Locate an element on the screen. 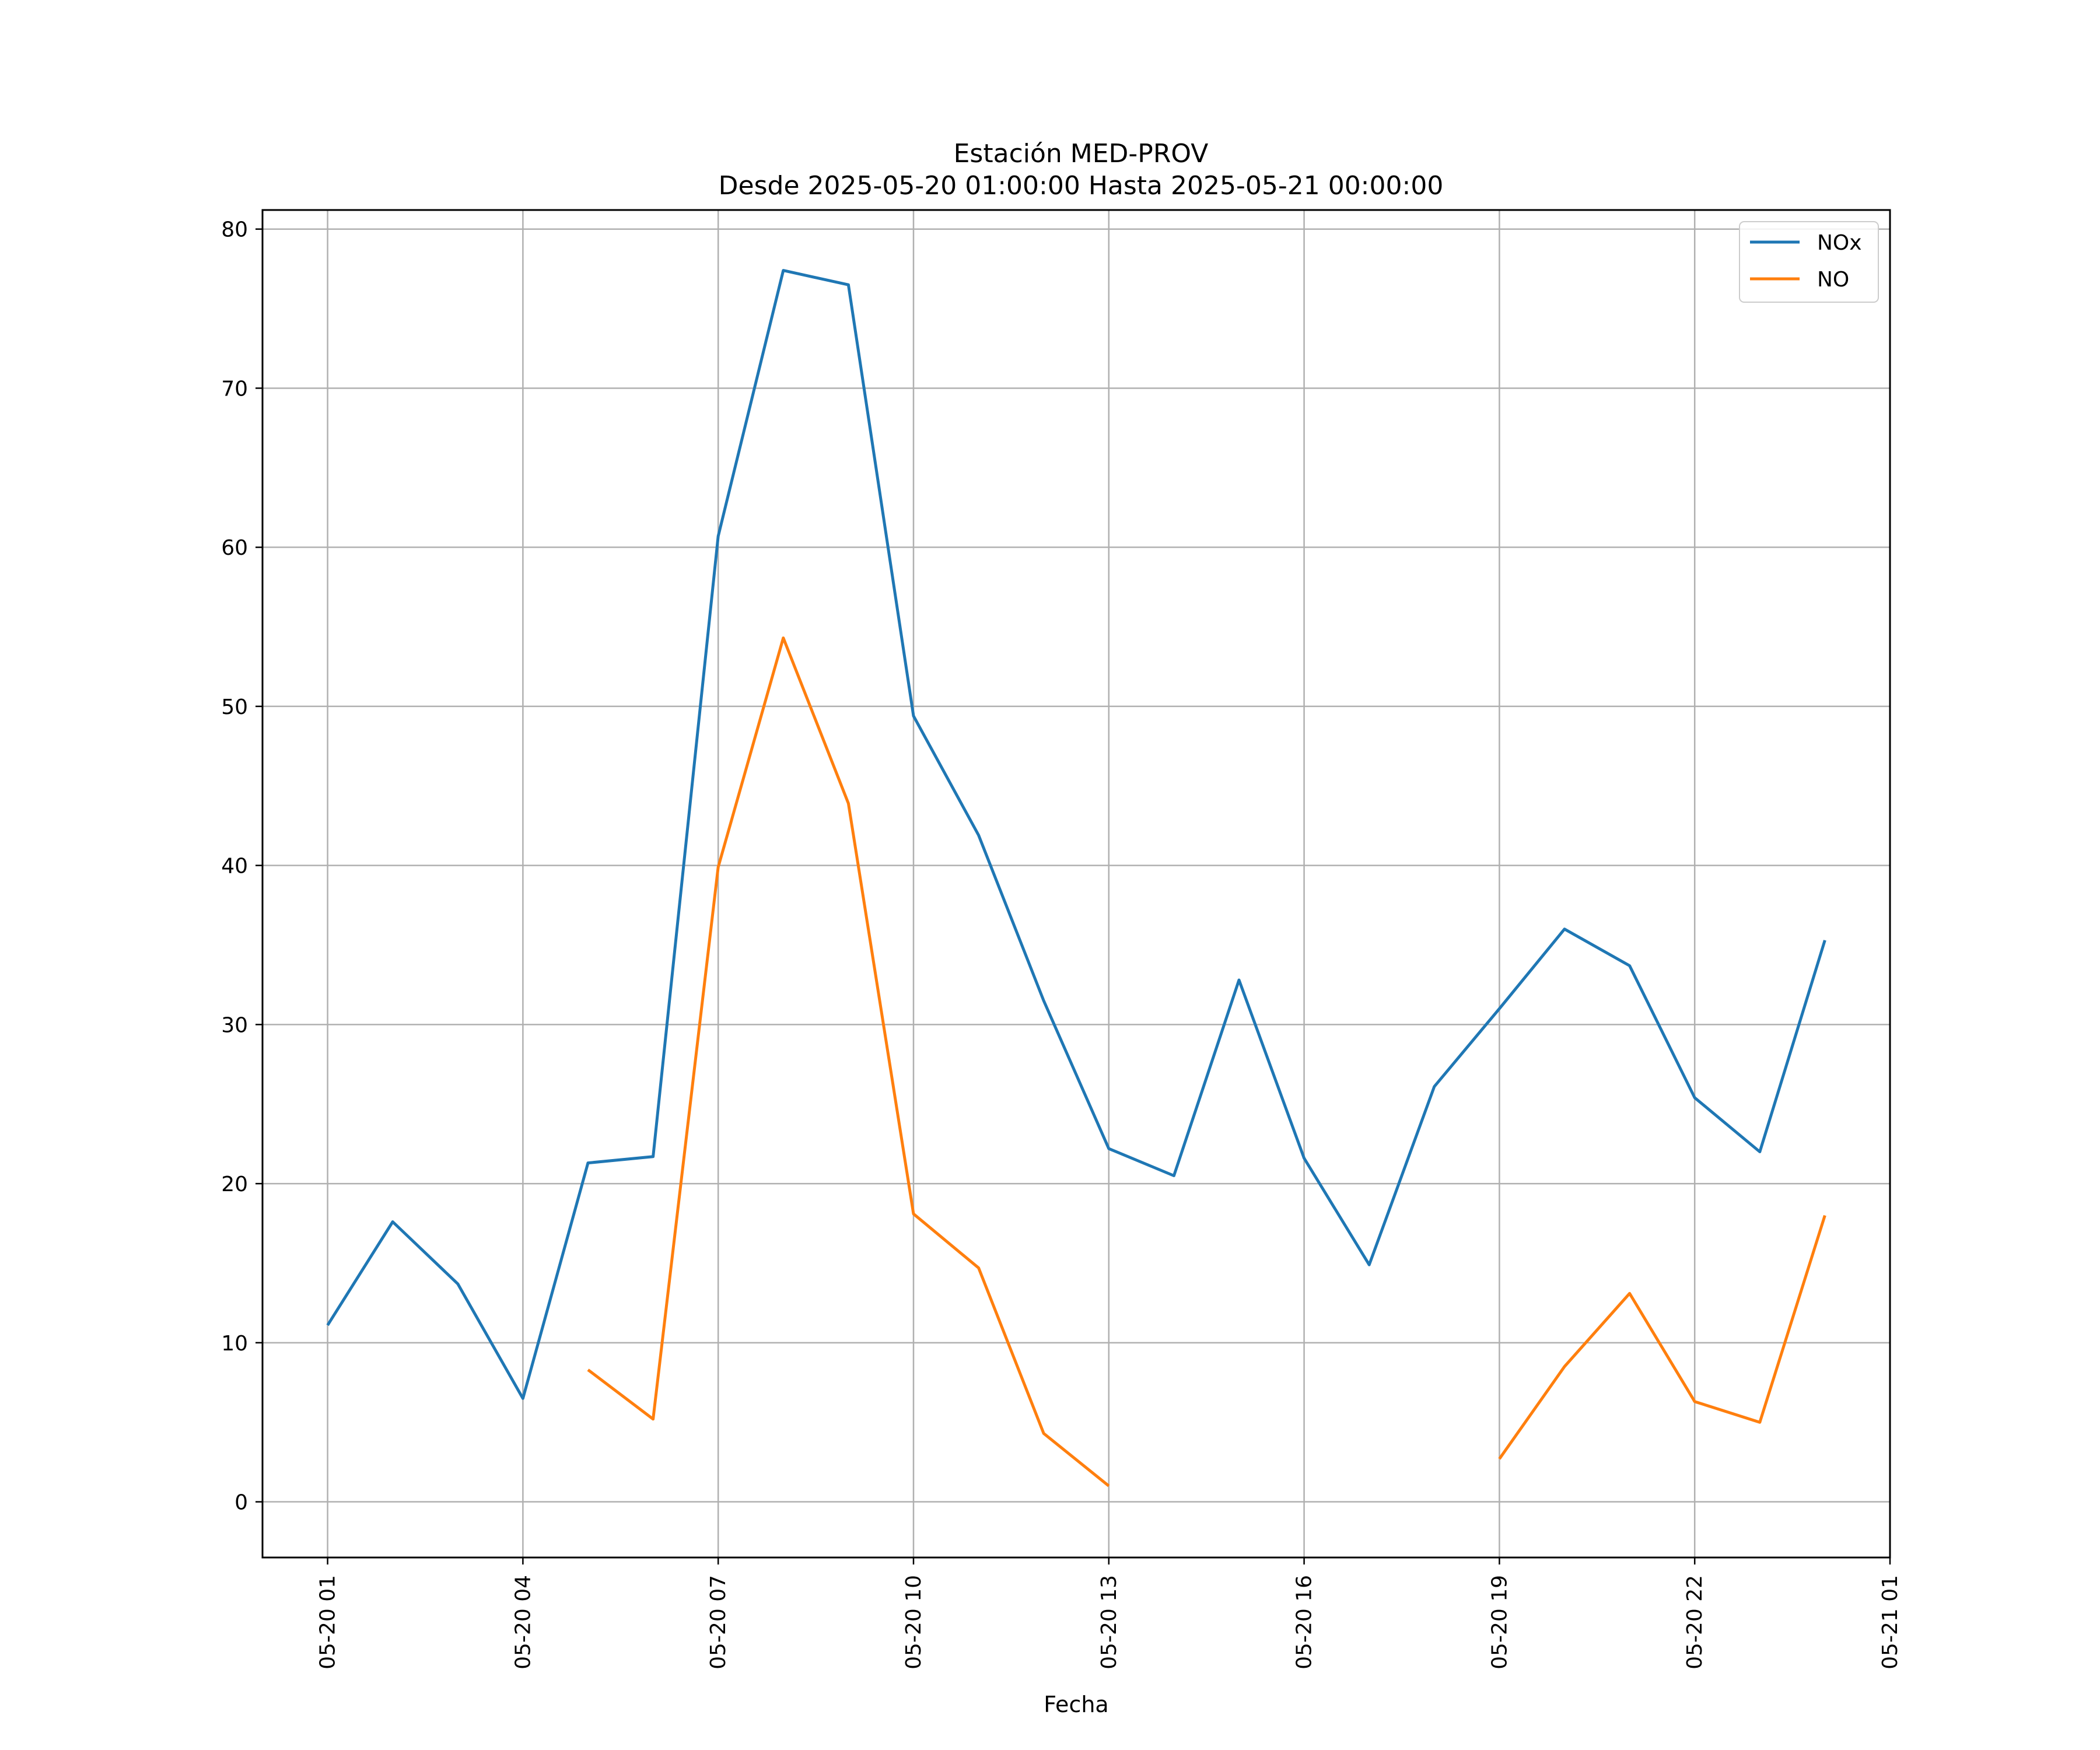 This screenshot has width=2100, height=1750. y-tick-label: 50 is located at coordinates (235, 707).